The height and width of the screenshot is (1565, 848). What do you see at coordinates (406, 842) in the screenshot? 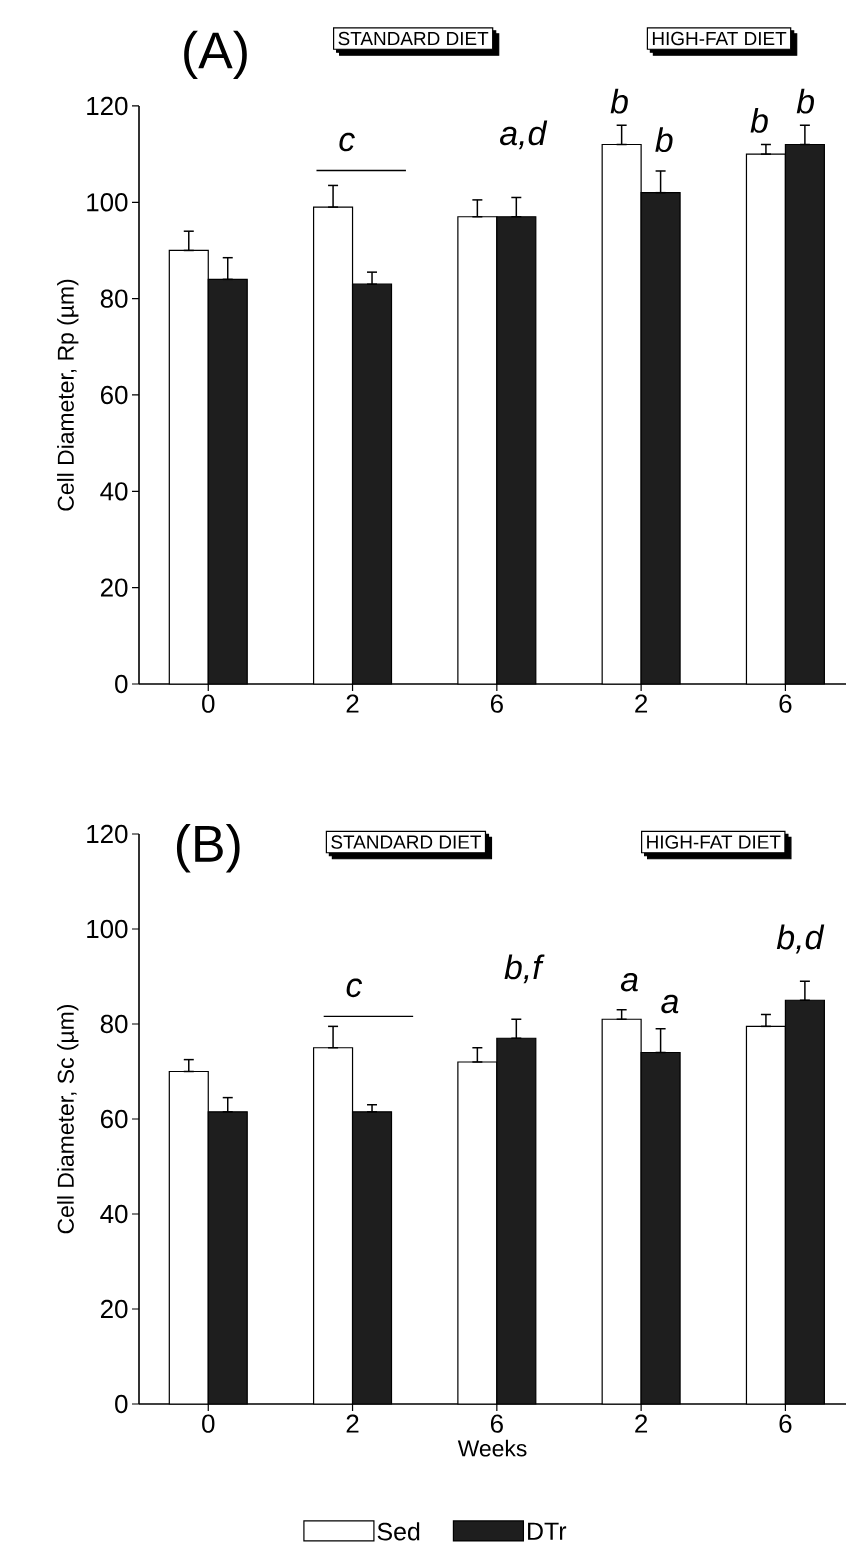
I see `annotation: STANDARD DIET` at bounding box center [406, 842].